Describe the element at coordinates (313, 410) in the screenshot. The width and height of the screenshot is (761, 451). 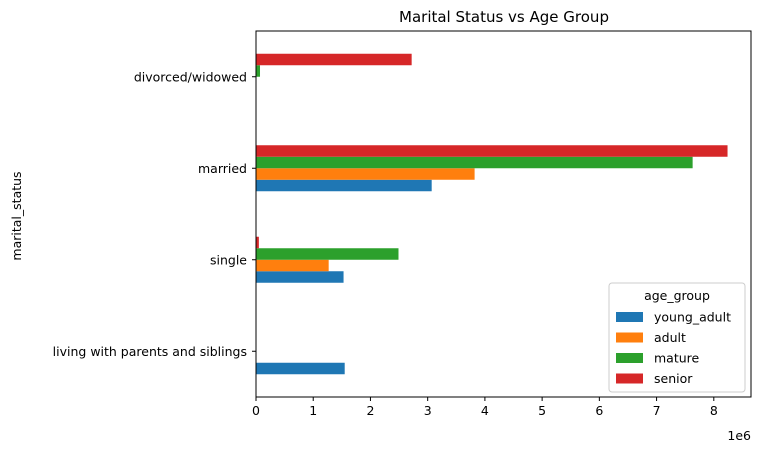
I see `x-tick-label: 1` at that location.